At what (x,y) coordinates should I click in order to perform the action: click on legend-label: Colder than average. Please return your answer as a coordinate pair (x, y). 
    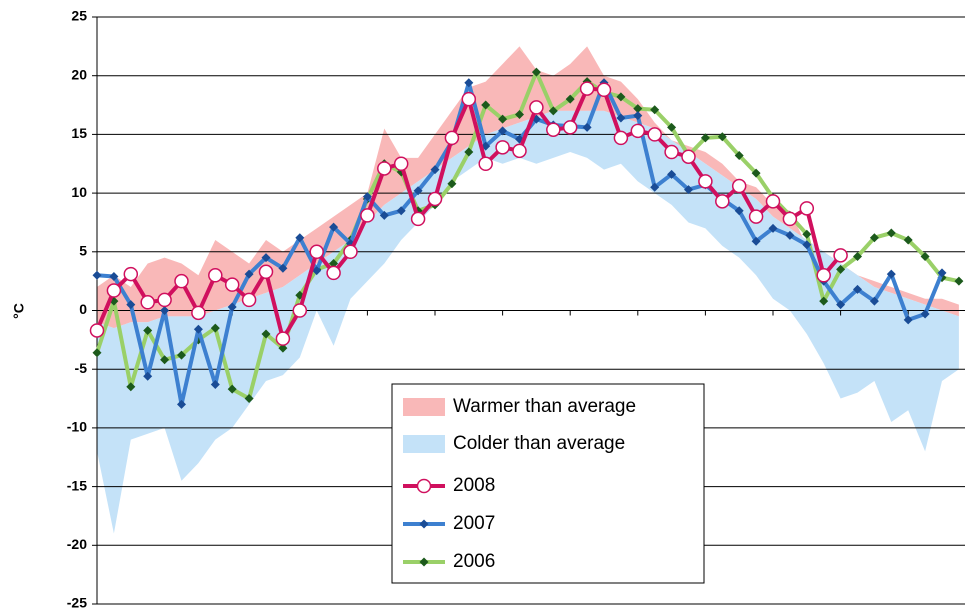
    Looking at the image, I should click on (539, 443).